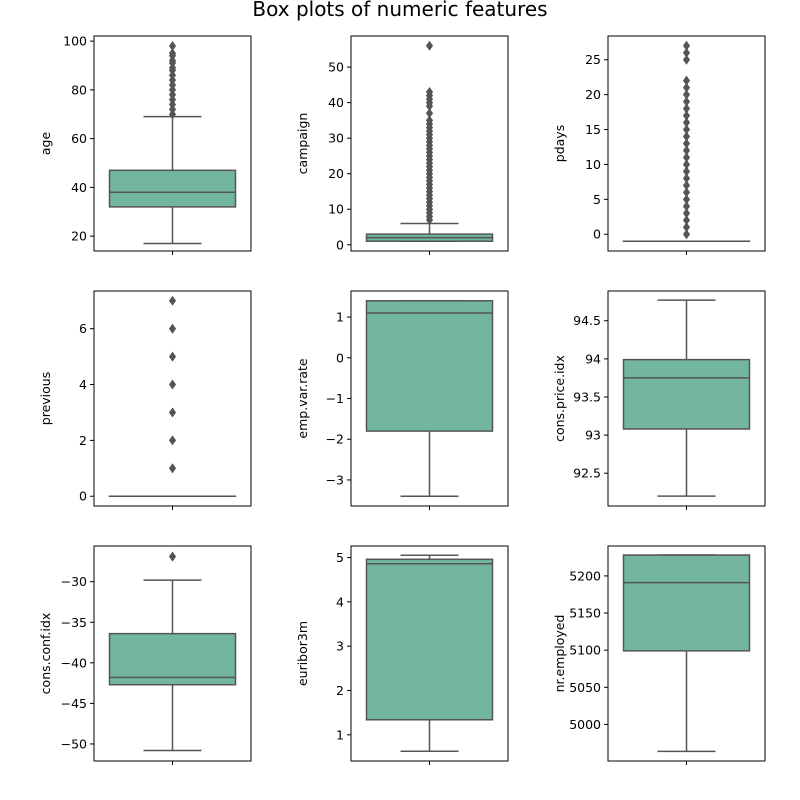 This screenshot has width=800, height=800. I want to click on y-axis-label: age, so click(45, 144).